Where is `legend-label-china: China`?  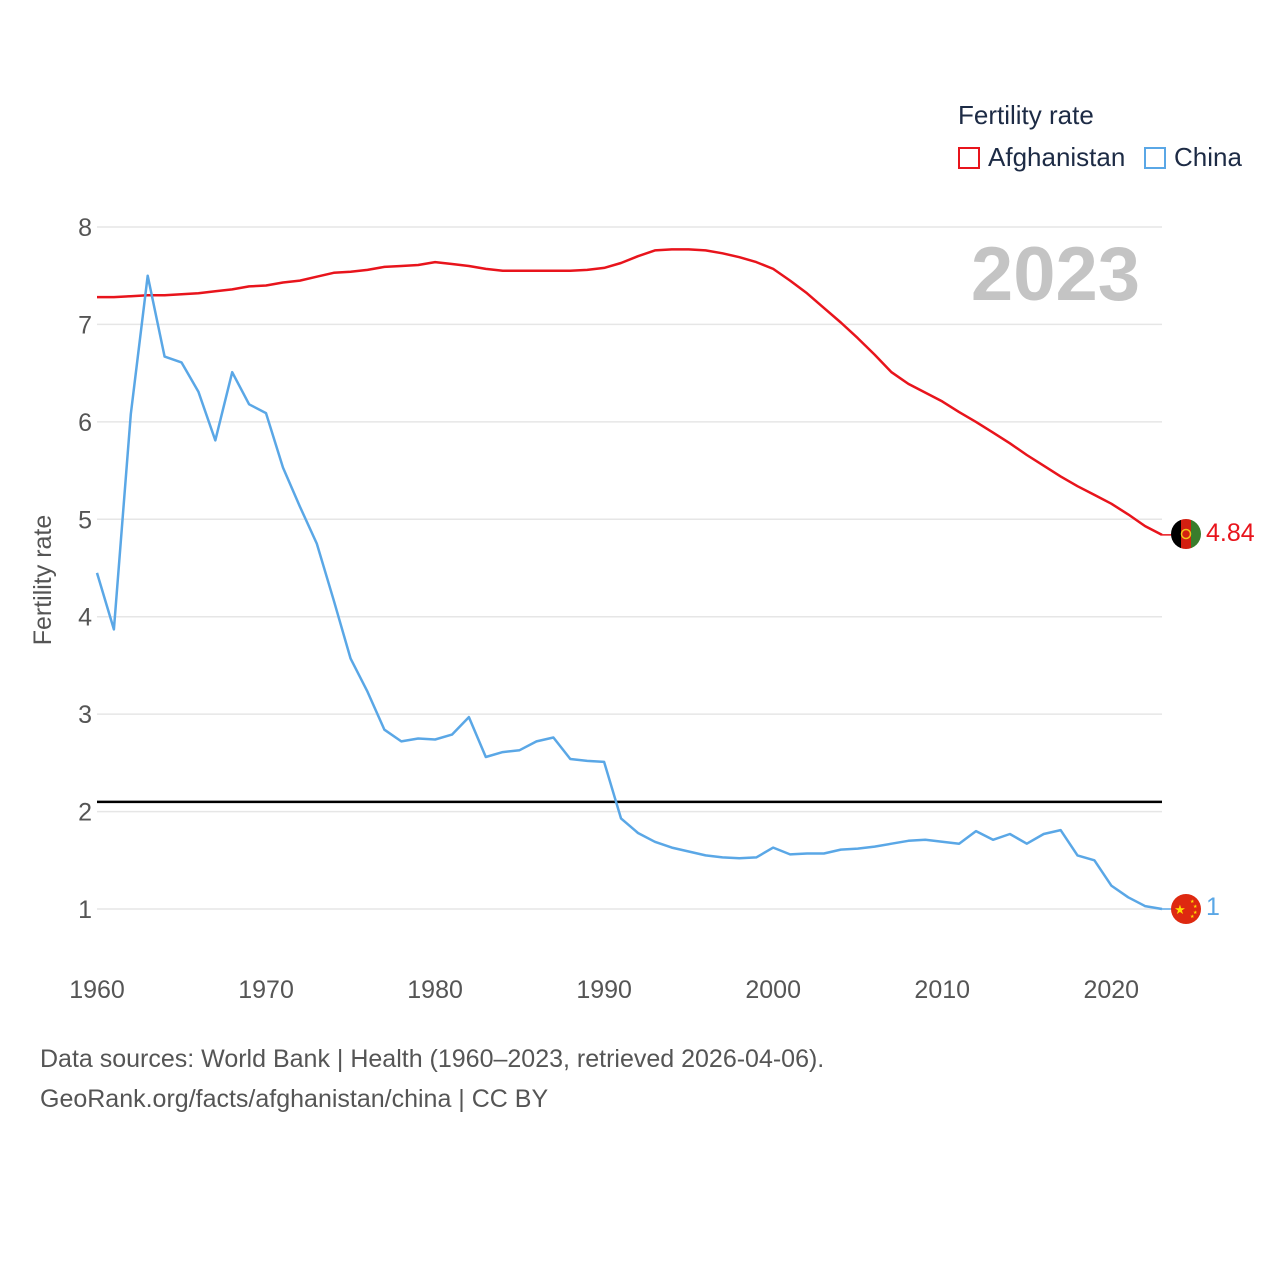
legend-label-china: China is located at coordinates (1208, 157).